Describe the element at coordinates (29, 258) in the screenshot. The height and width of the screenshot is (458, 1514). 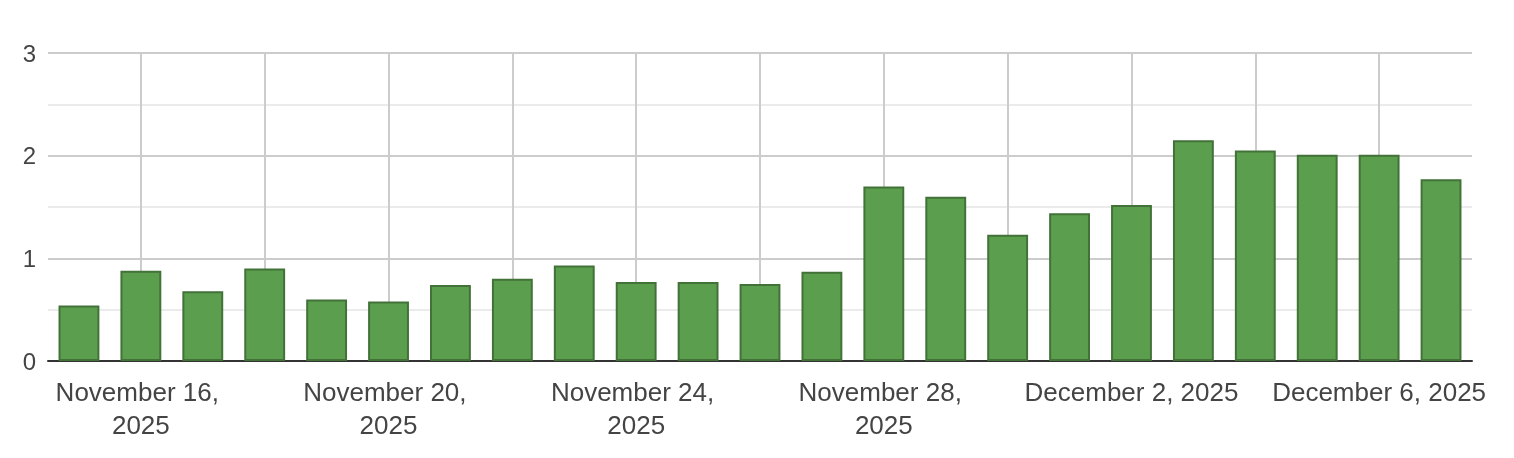
I see `y-tick-label: 1` at that location.